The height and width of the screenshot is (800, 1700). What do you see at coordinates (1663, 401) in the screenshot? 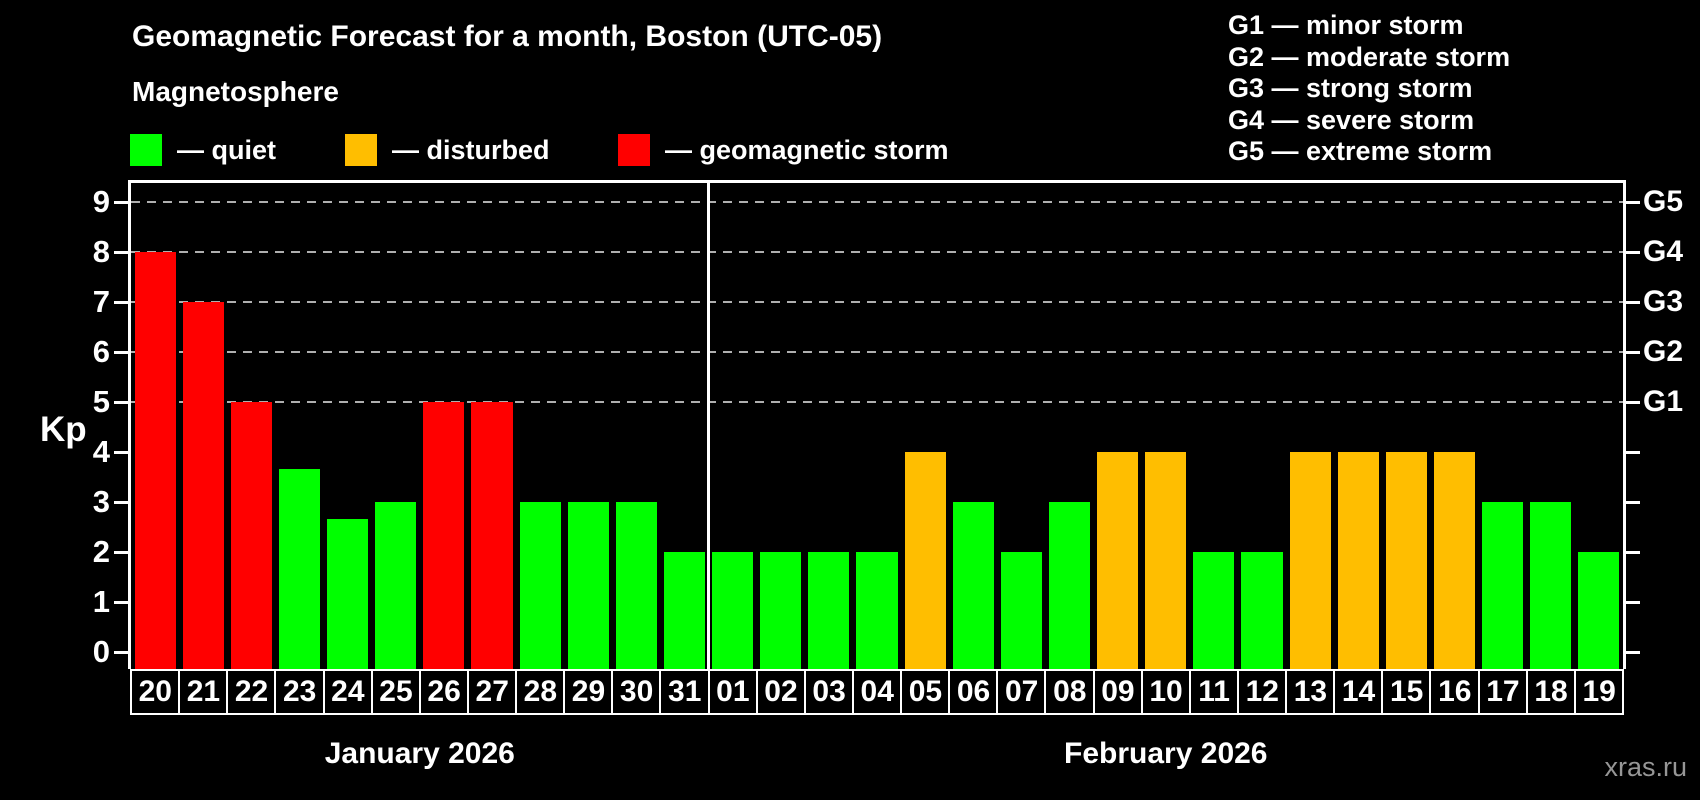
I see `g-axis-label-g1: G1` at bounding box center [1663, 401].